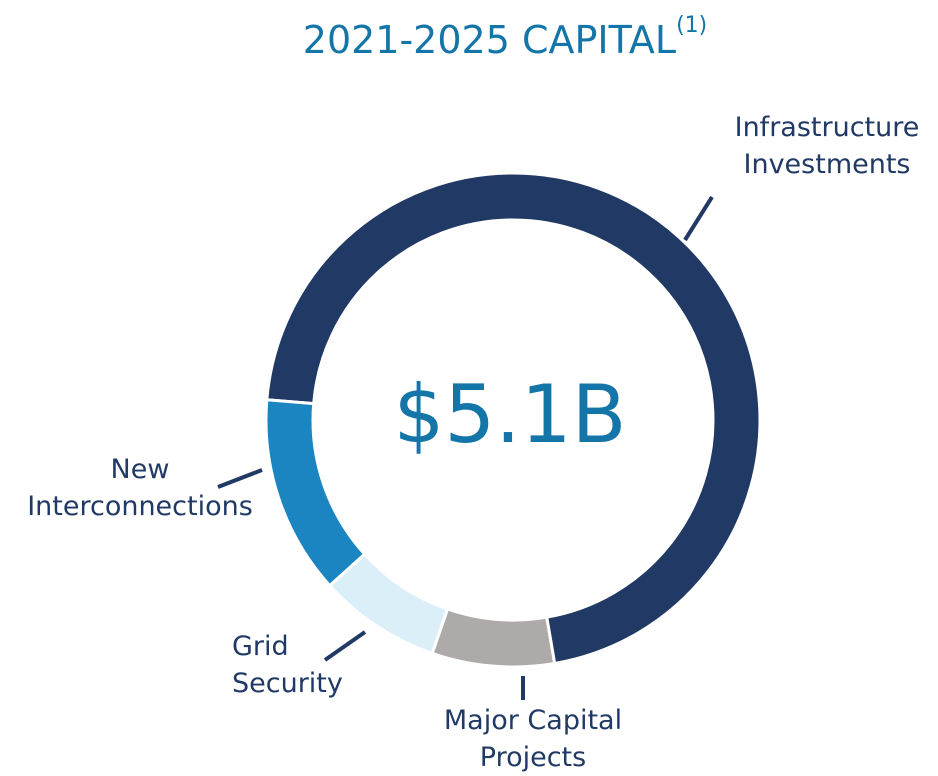  Describe the element at coordinates (489, 40) in the screenshot. I see `title-text: 2021-2025 CAPITAL` at that location.